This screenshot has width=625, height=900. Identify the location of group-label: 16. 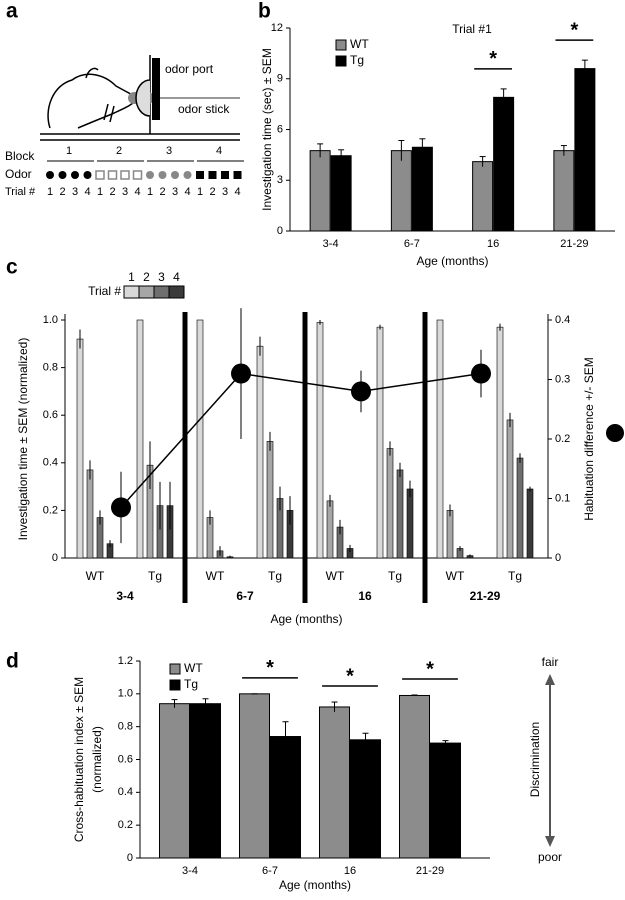
(365, 596).